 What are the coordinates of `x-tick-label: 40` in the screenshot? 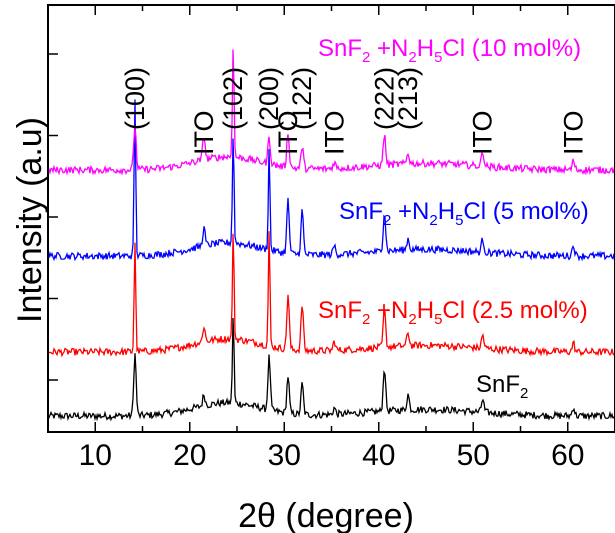 It's located at (378, 455).